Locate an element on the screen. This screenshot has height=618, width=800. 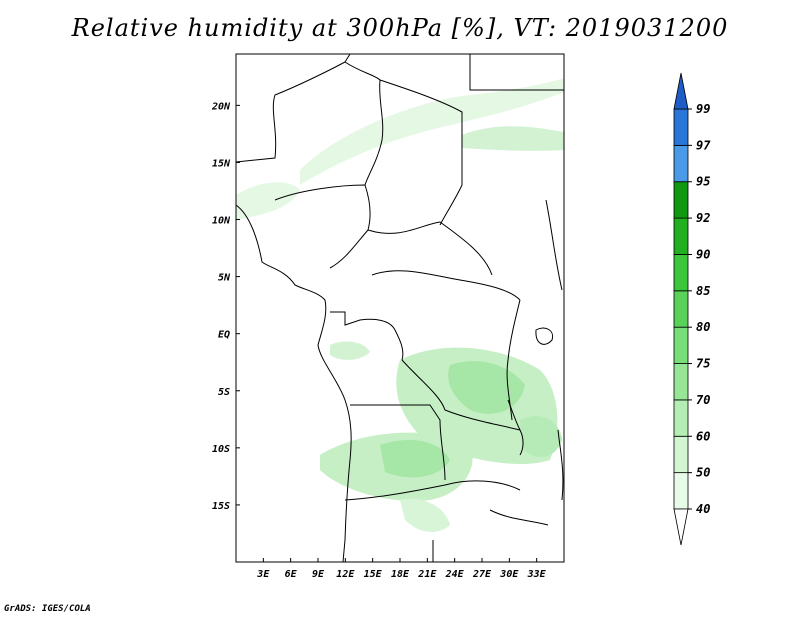
humidity-band-north is located at coordinates (432, 131).